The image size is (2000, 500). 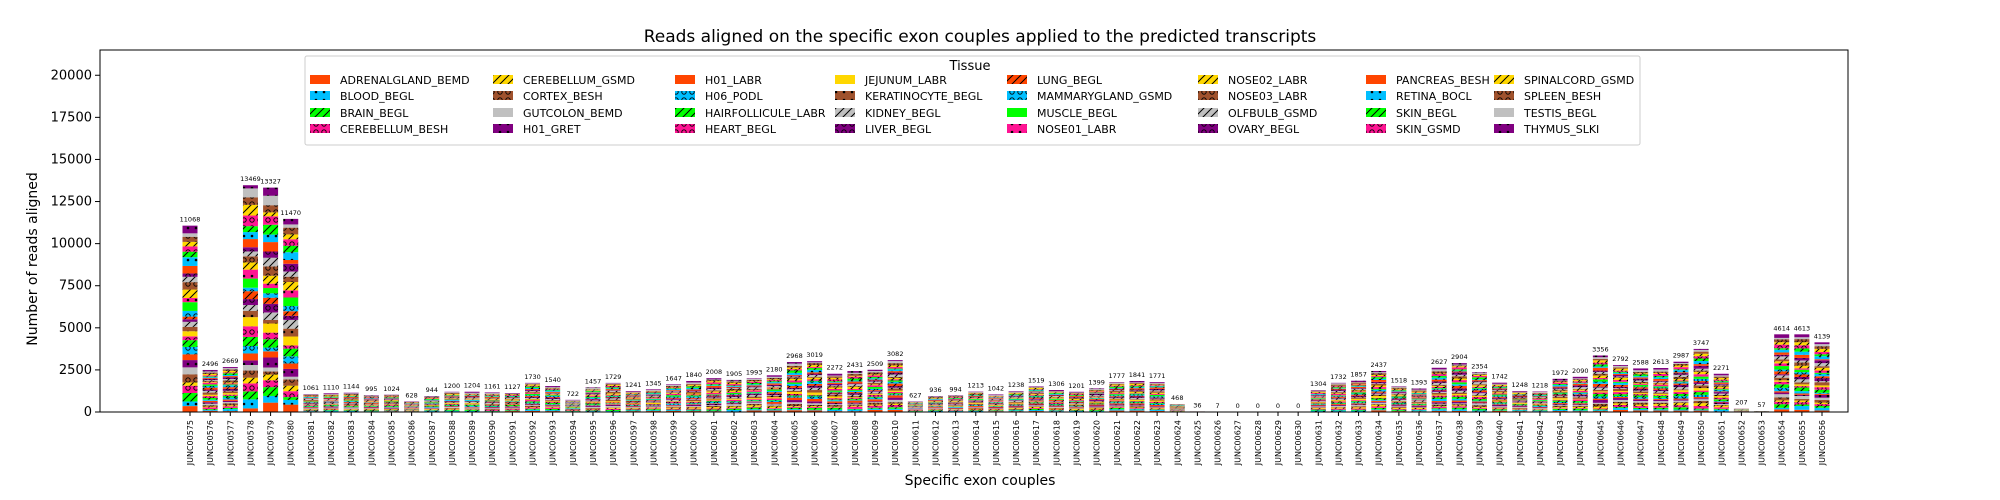 What do you see at coordinates (552, 380) in the screenshot?
I see `bar-total-label: 1540` at bounding box center [552, 380].